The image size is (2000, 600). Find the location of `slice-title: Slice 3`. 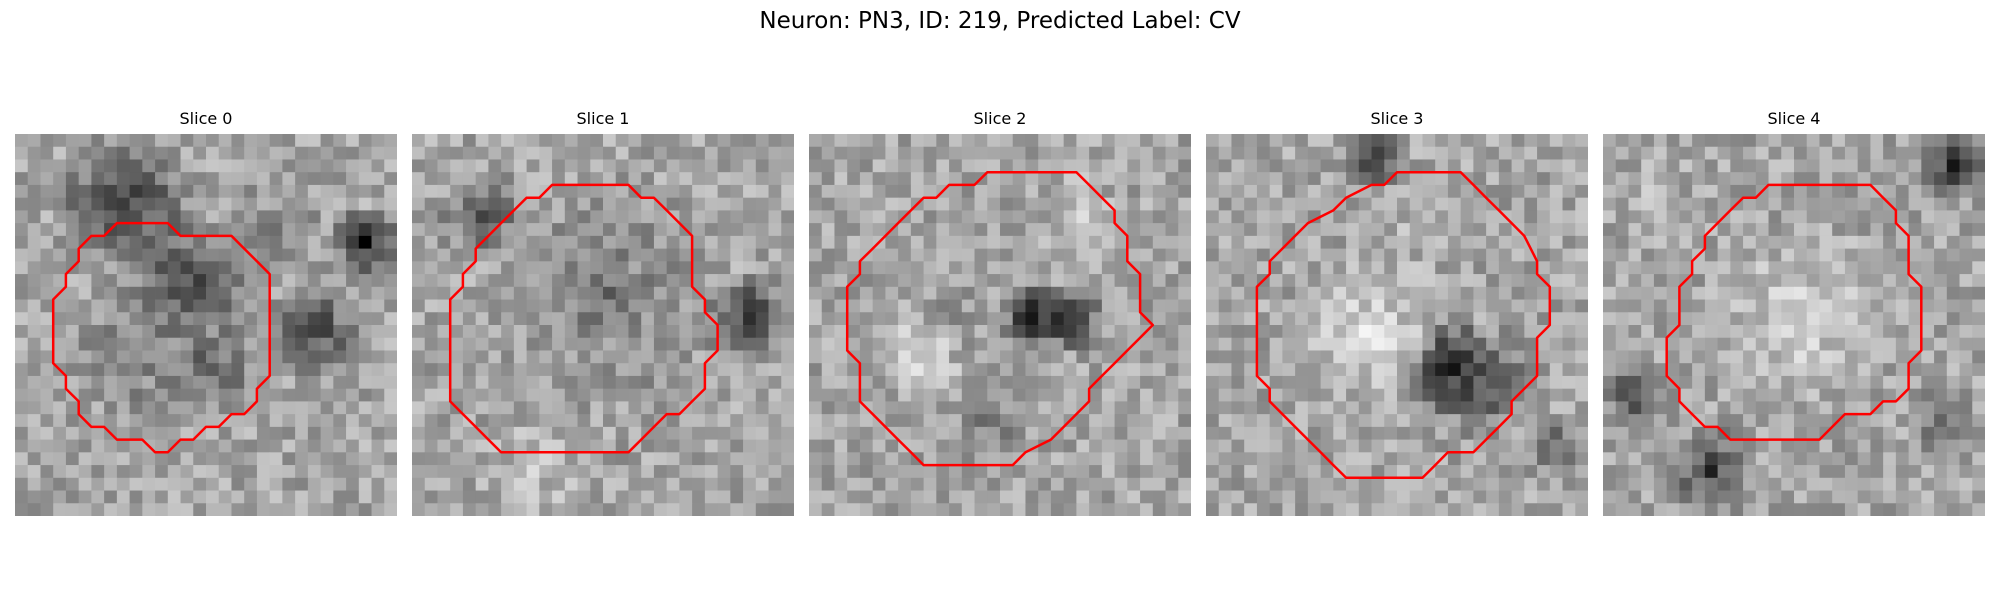

slice-title: Slice 3 is located at coordinates (1397, 118).